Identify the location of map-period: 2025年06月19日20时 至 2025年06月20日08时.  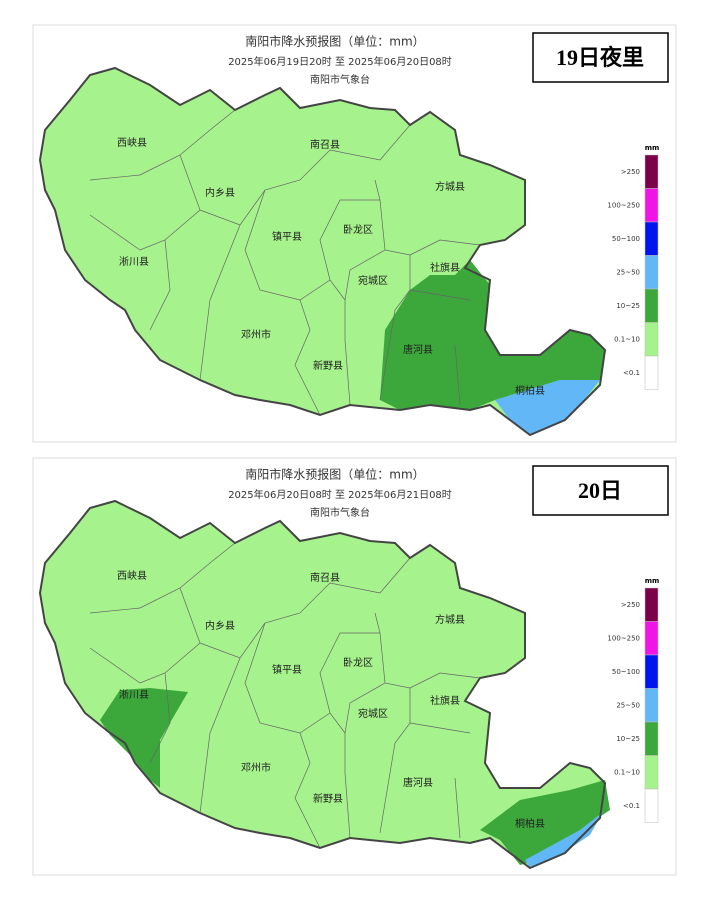
(340, 61).